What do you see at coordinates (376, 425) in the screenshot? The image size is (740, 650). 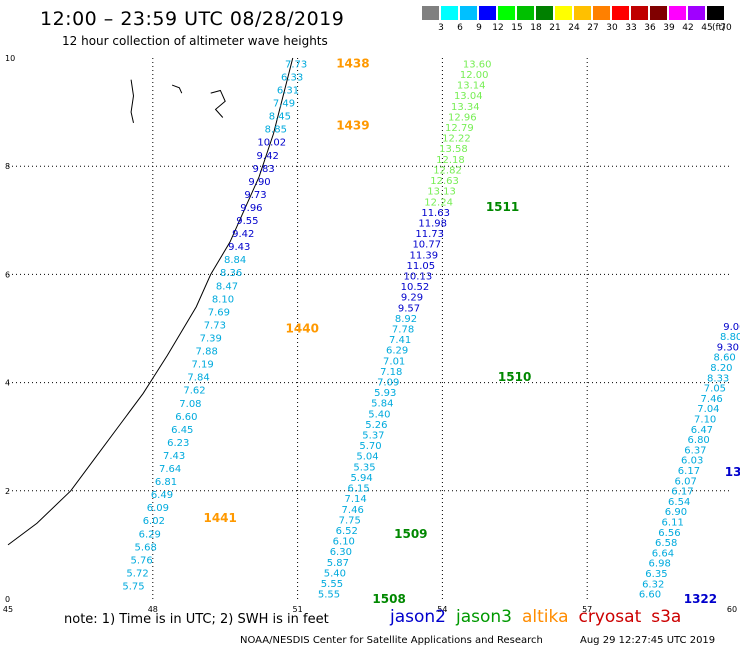 I see `wave-height-value: 5.26` at bounding box center [376, 425].